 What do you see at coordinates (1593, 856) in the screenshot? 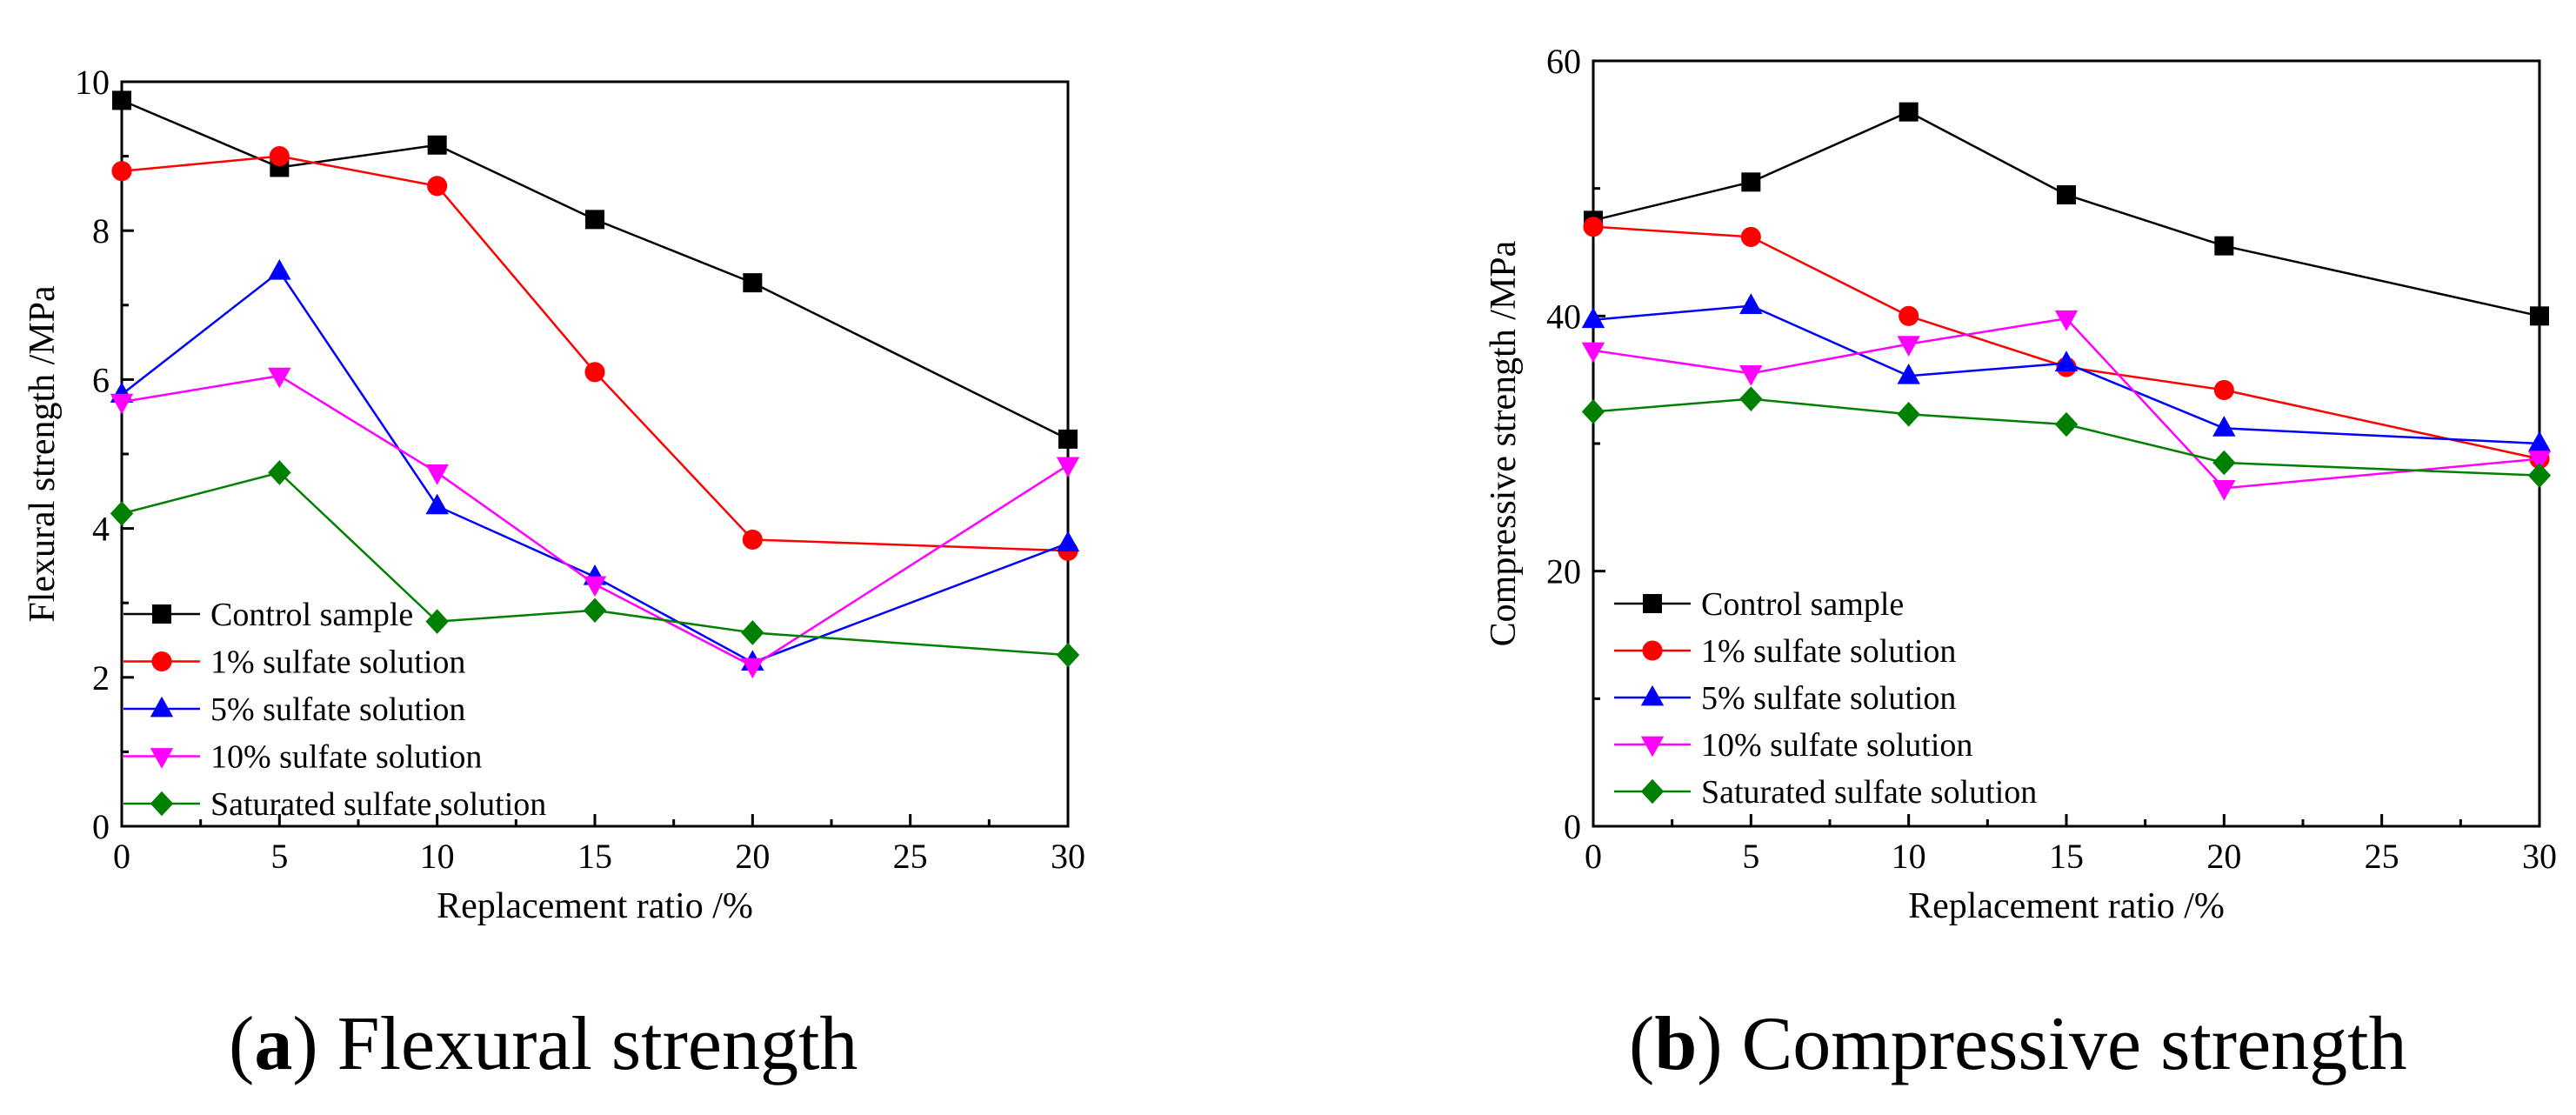
I see `x-tick-label: 0` at bounding box center [1593, 856].